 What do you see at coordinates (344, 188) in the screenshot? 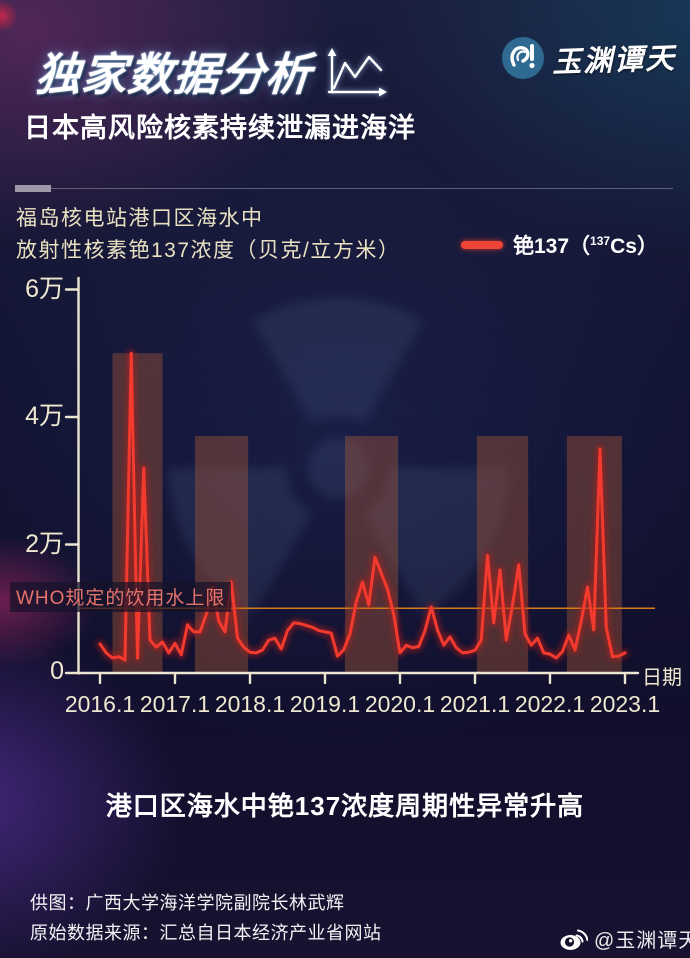
I see `divider` at bounding box center [344, 188].